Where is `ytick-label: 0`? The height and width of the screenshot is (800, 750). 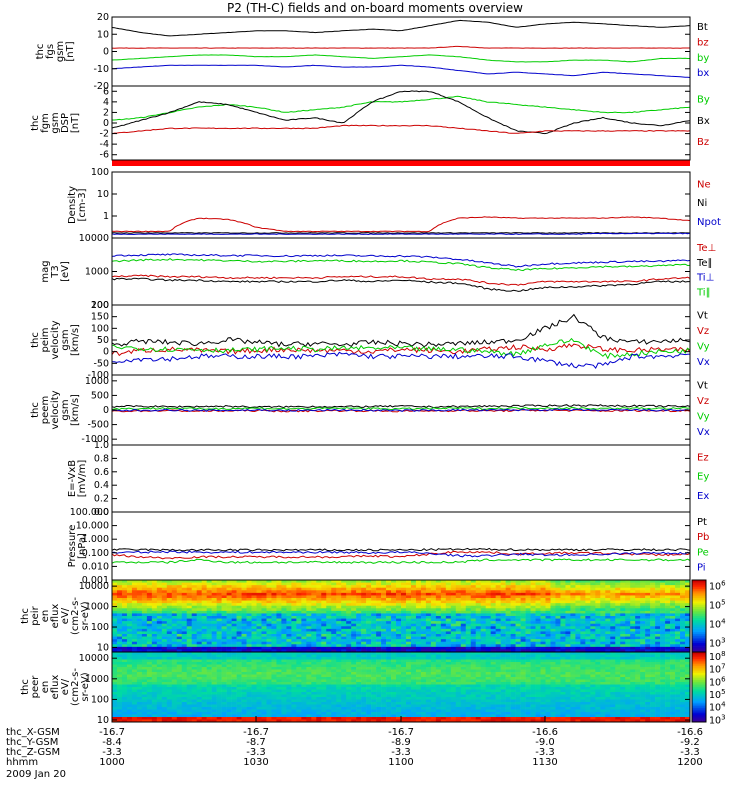
ytick-label: 0 is located at coordinates (106, 52).